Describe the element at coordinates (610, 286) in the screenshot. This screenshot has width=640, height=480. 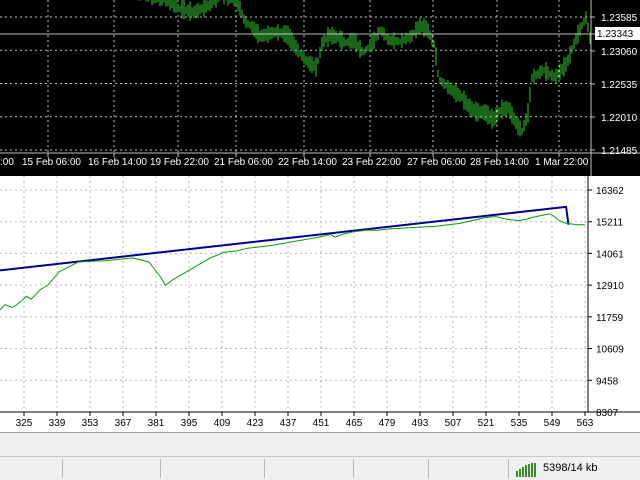
I see `equity-axis-label: 12910` at that location.